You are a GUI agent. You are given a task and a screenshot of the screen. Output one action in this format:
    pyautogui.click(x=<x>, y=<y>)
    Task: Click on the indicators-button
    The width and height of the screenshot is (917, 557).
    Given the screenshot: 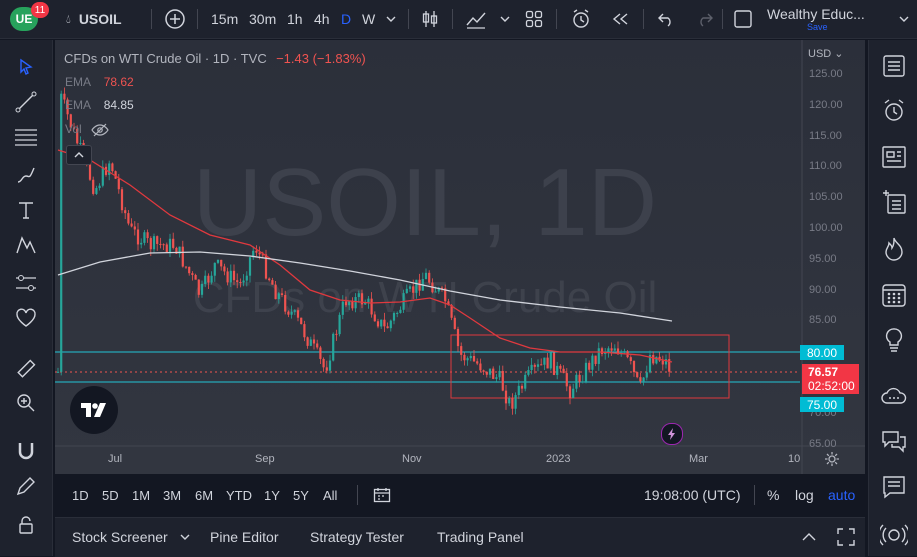 What is the action you would take?
    pyautogui.click(x=476, y=19)
    